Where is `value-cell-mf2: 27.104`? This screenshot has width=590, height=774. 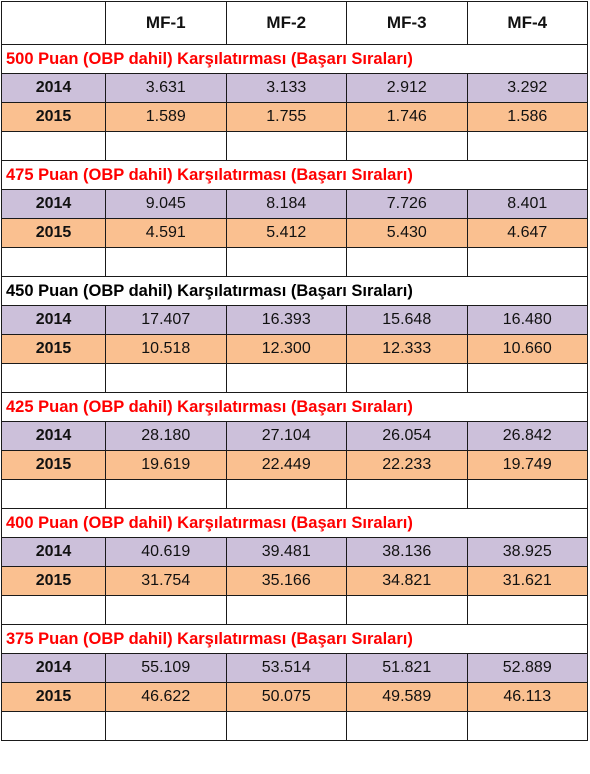 value-cell-mf2: 27.104 is located at coordinates (286, 436).